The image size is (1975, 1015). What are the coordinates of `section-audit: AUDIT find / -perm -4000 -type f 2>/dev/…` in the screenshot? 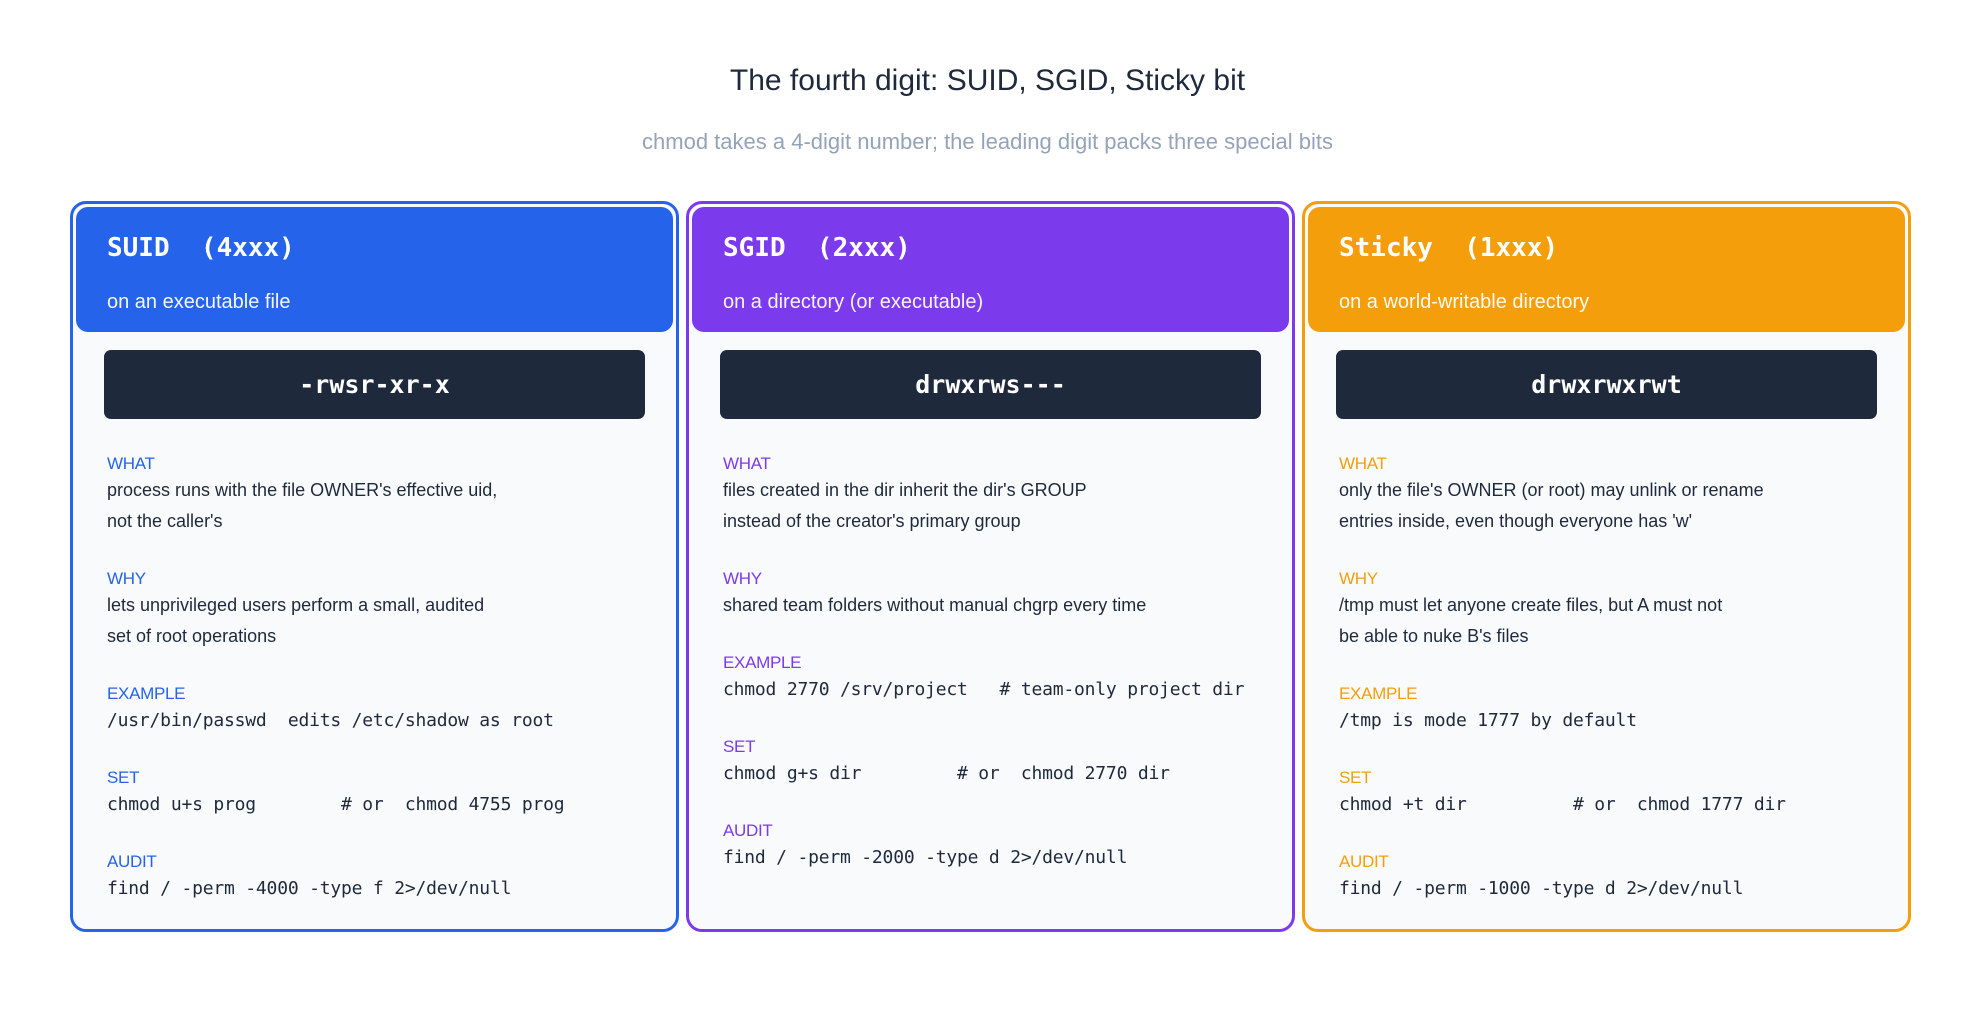 It's located at (381, 877).